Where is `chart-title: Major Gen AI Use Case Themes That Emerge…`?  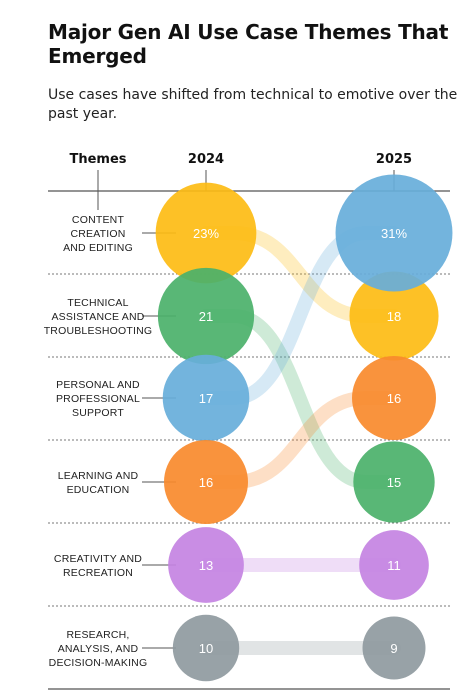
chart-title: Major Gen AI Use Case Themes That Emerge… is located at coordinates (248, 44).